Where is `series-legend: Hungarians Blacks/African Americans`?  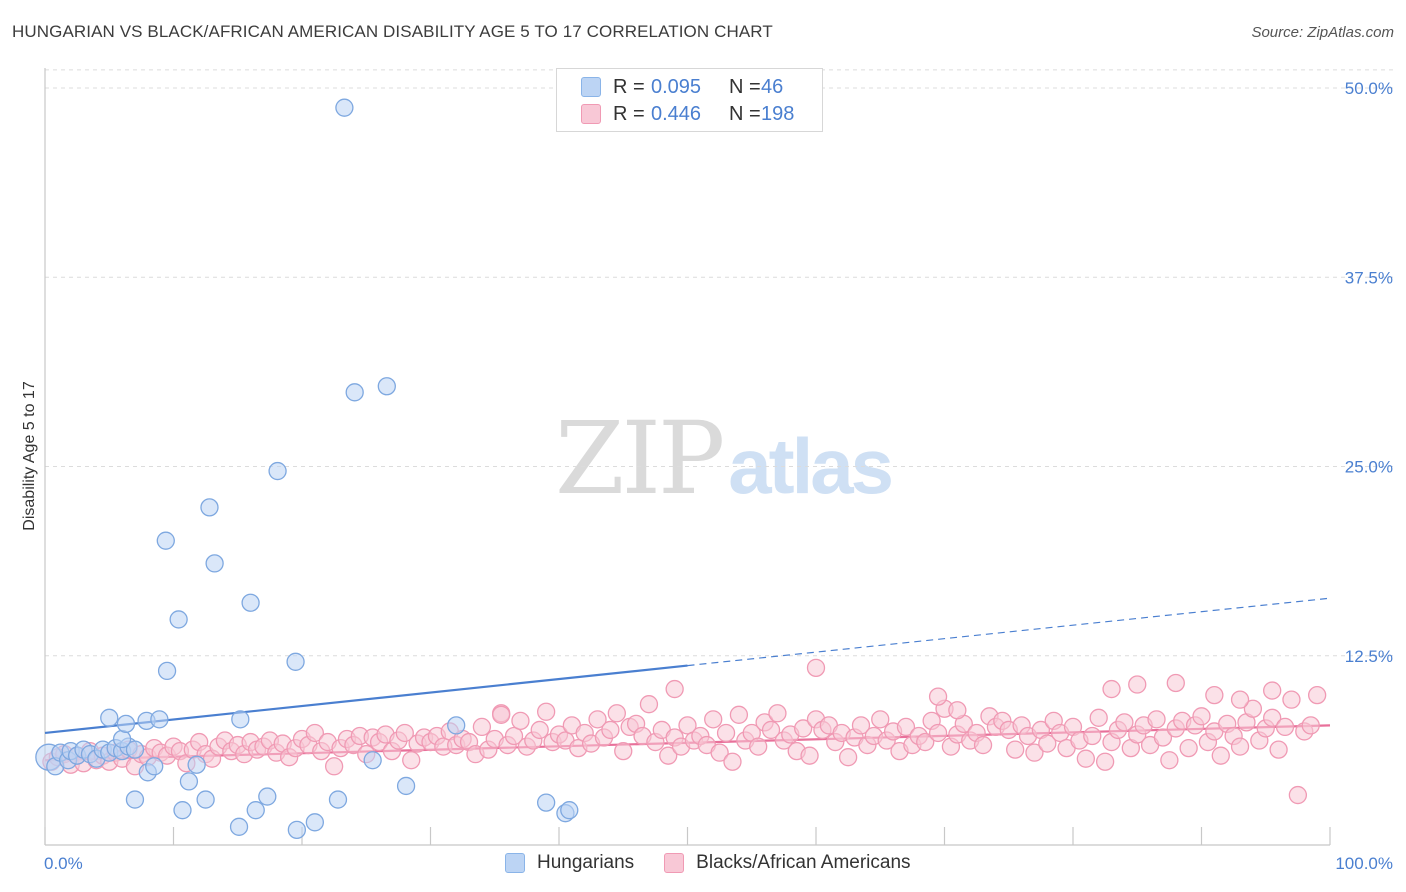 series-legend: Hungarians Blacks/African Americans is located at coordinates (723, 863).